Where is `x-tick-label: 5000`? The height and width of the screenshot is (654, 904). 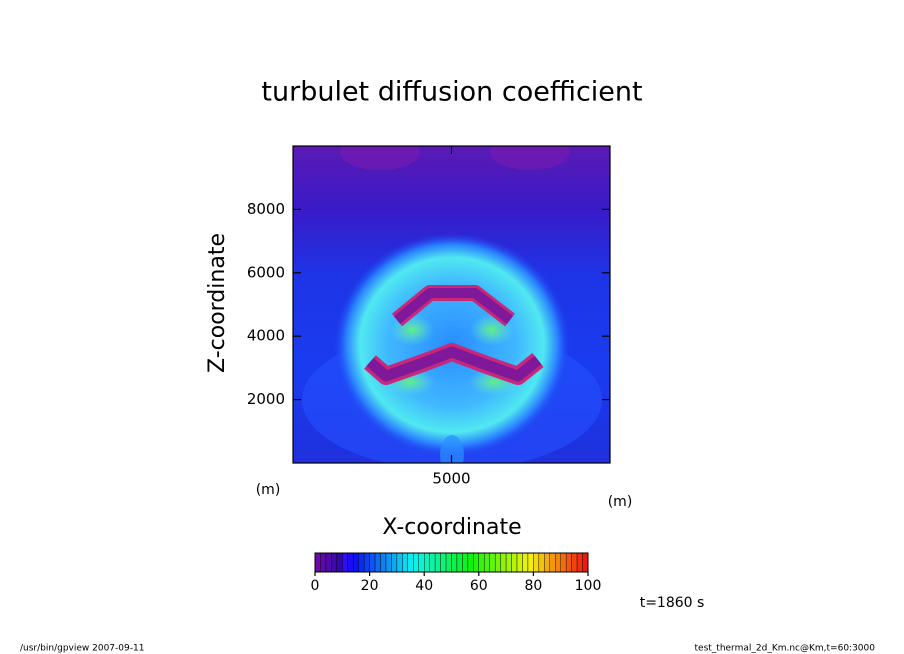 x-tick-label: 5000 is located at coordinates (451, 479).